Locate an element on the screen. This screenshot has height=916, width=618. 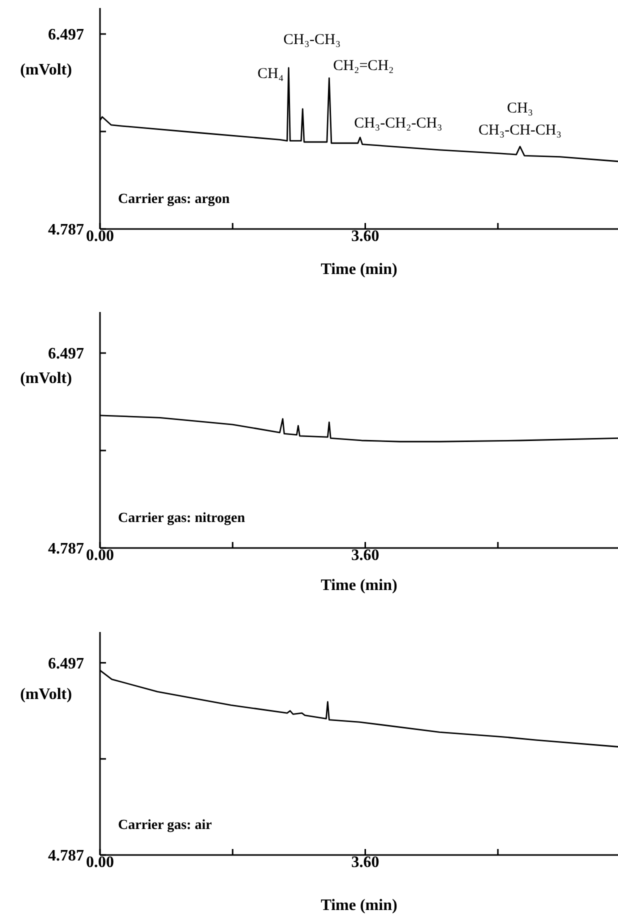
annotation: CH₃ is located at coordinates (520, 108).